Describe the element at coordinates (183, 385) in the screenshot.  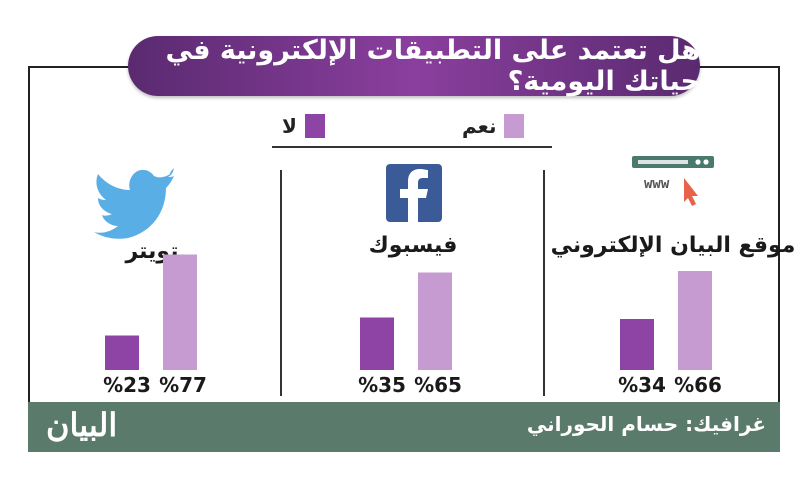
I see `value-label-yes-0: %77` at that location.